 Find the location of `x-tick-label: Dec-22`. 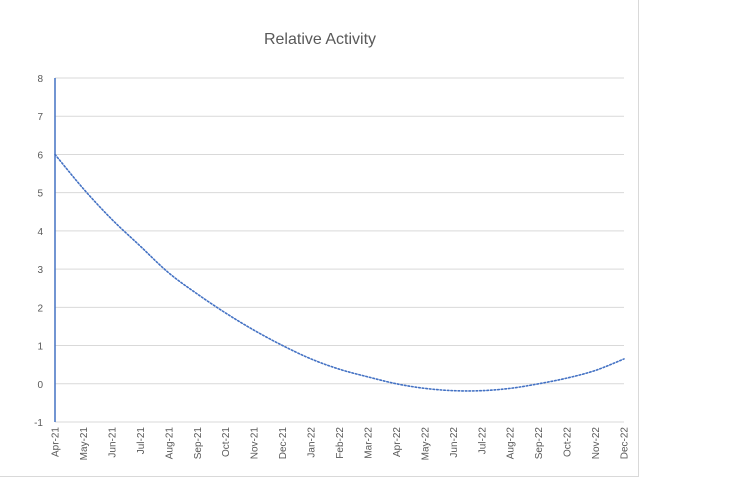

x-tick-label: Dec-22 is located at coordinates (625, 443).